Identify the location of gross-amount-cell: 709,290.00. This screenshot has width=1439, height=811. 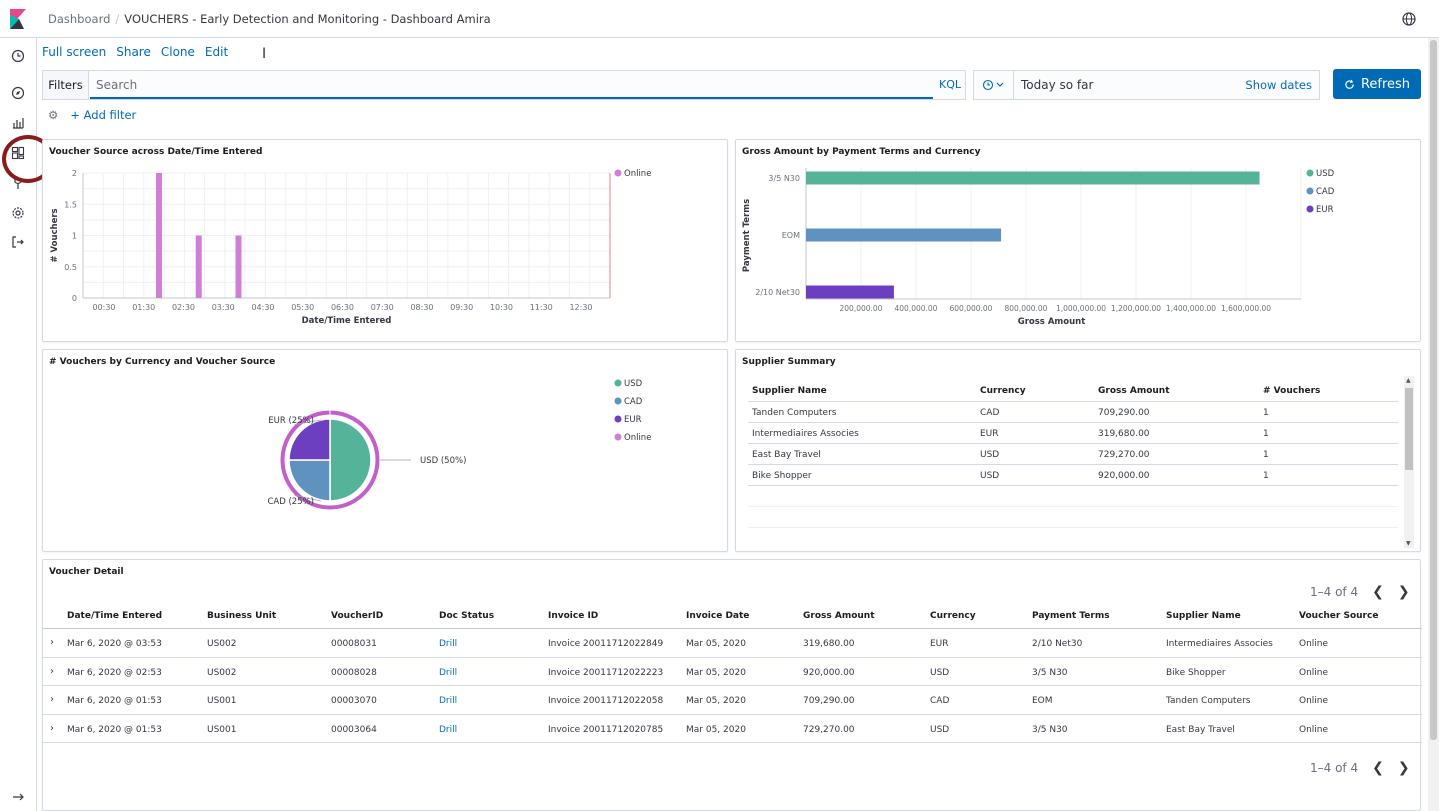
(1124, 413).